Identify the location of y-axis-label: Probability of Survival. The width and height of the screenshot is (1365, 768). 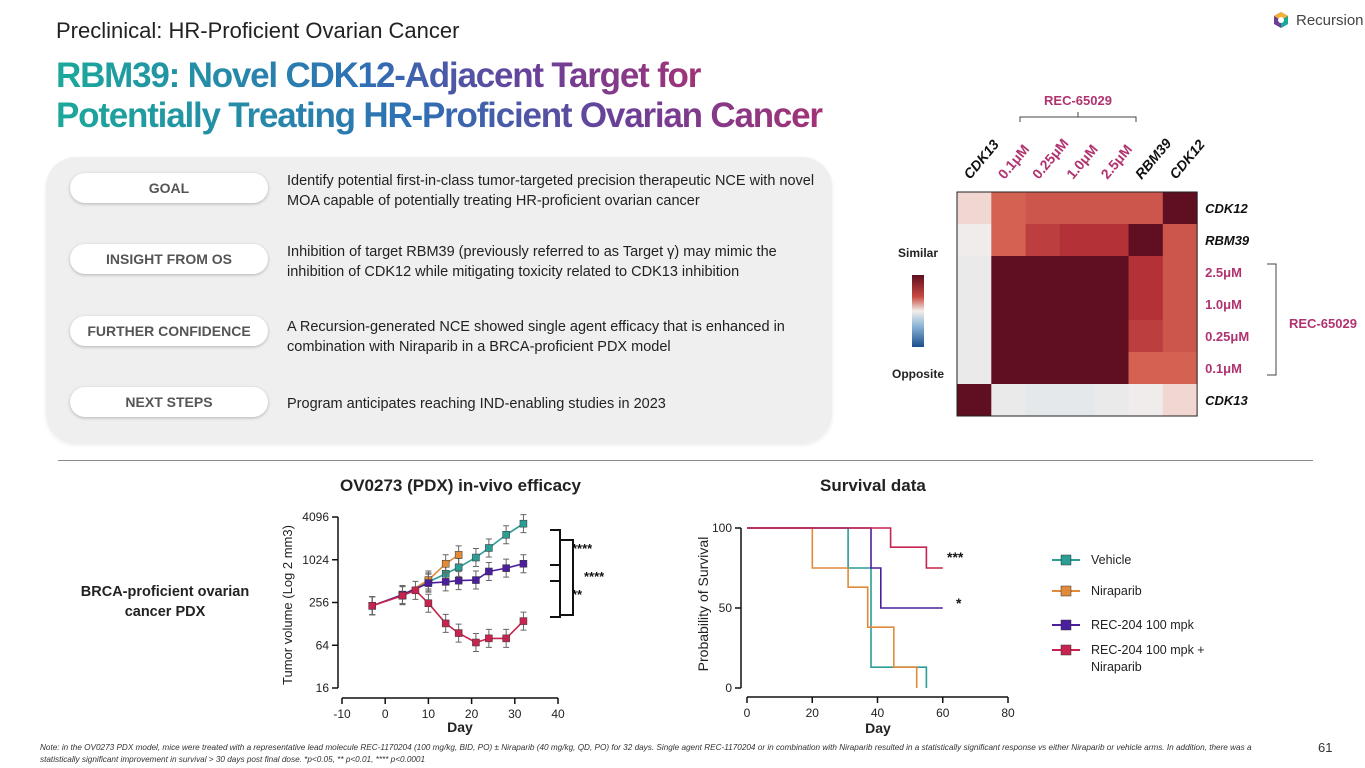
(703, 604).